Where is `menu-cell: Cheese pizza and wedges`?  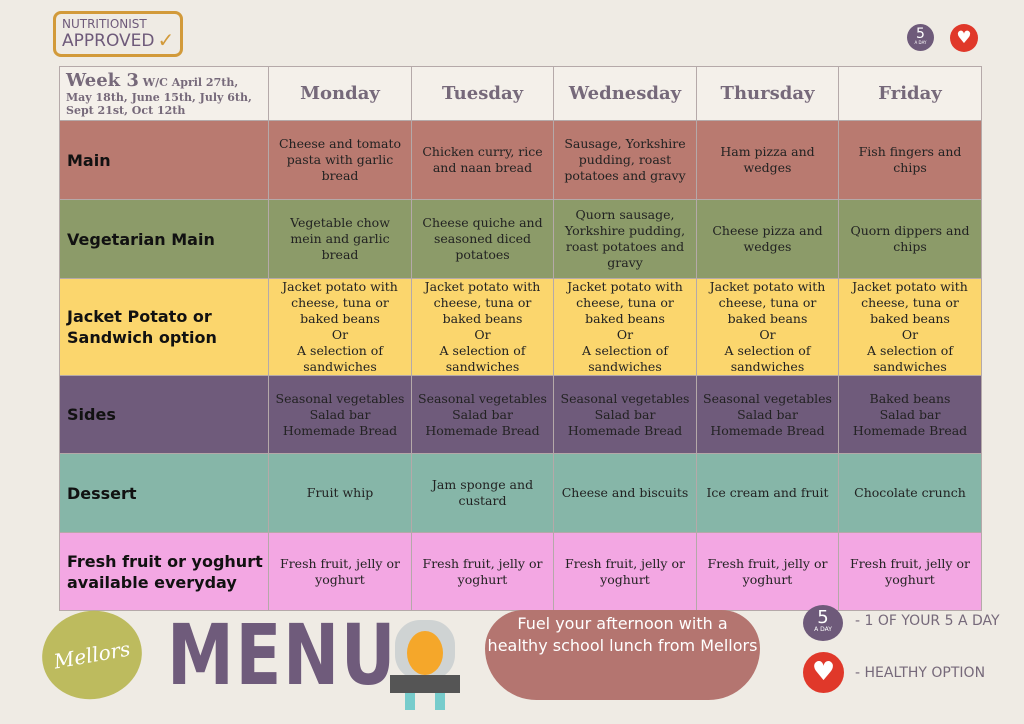
menu-cell: Cheese pizza and wedges is located at coordinates (767, 239).